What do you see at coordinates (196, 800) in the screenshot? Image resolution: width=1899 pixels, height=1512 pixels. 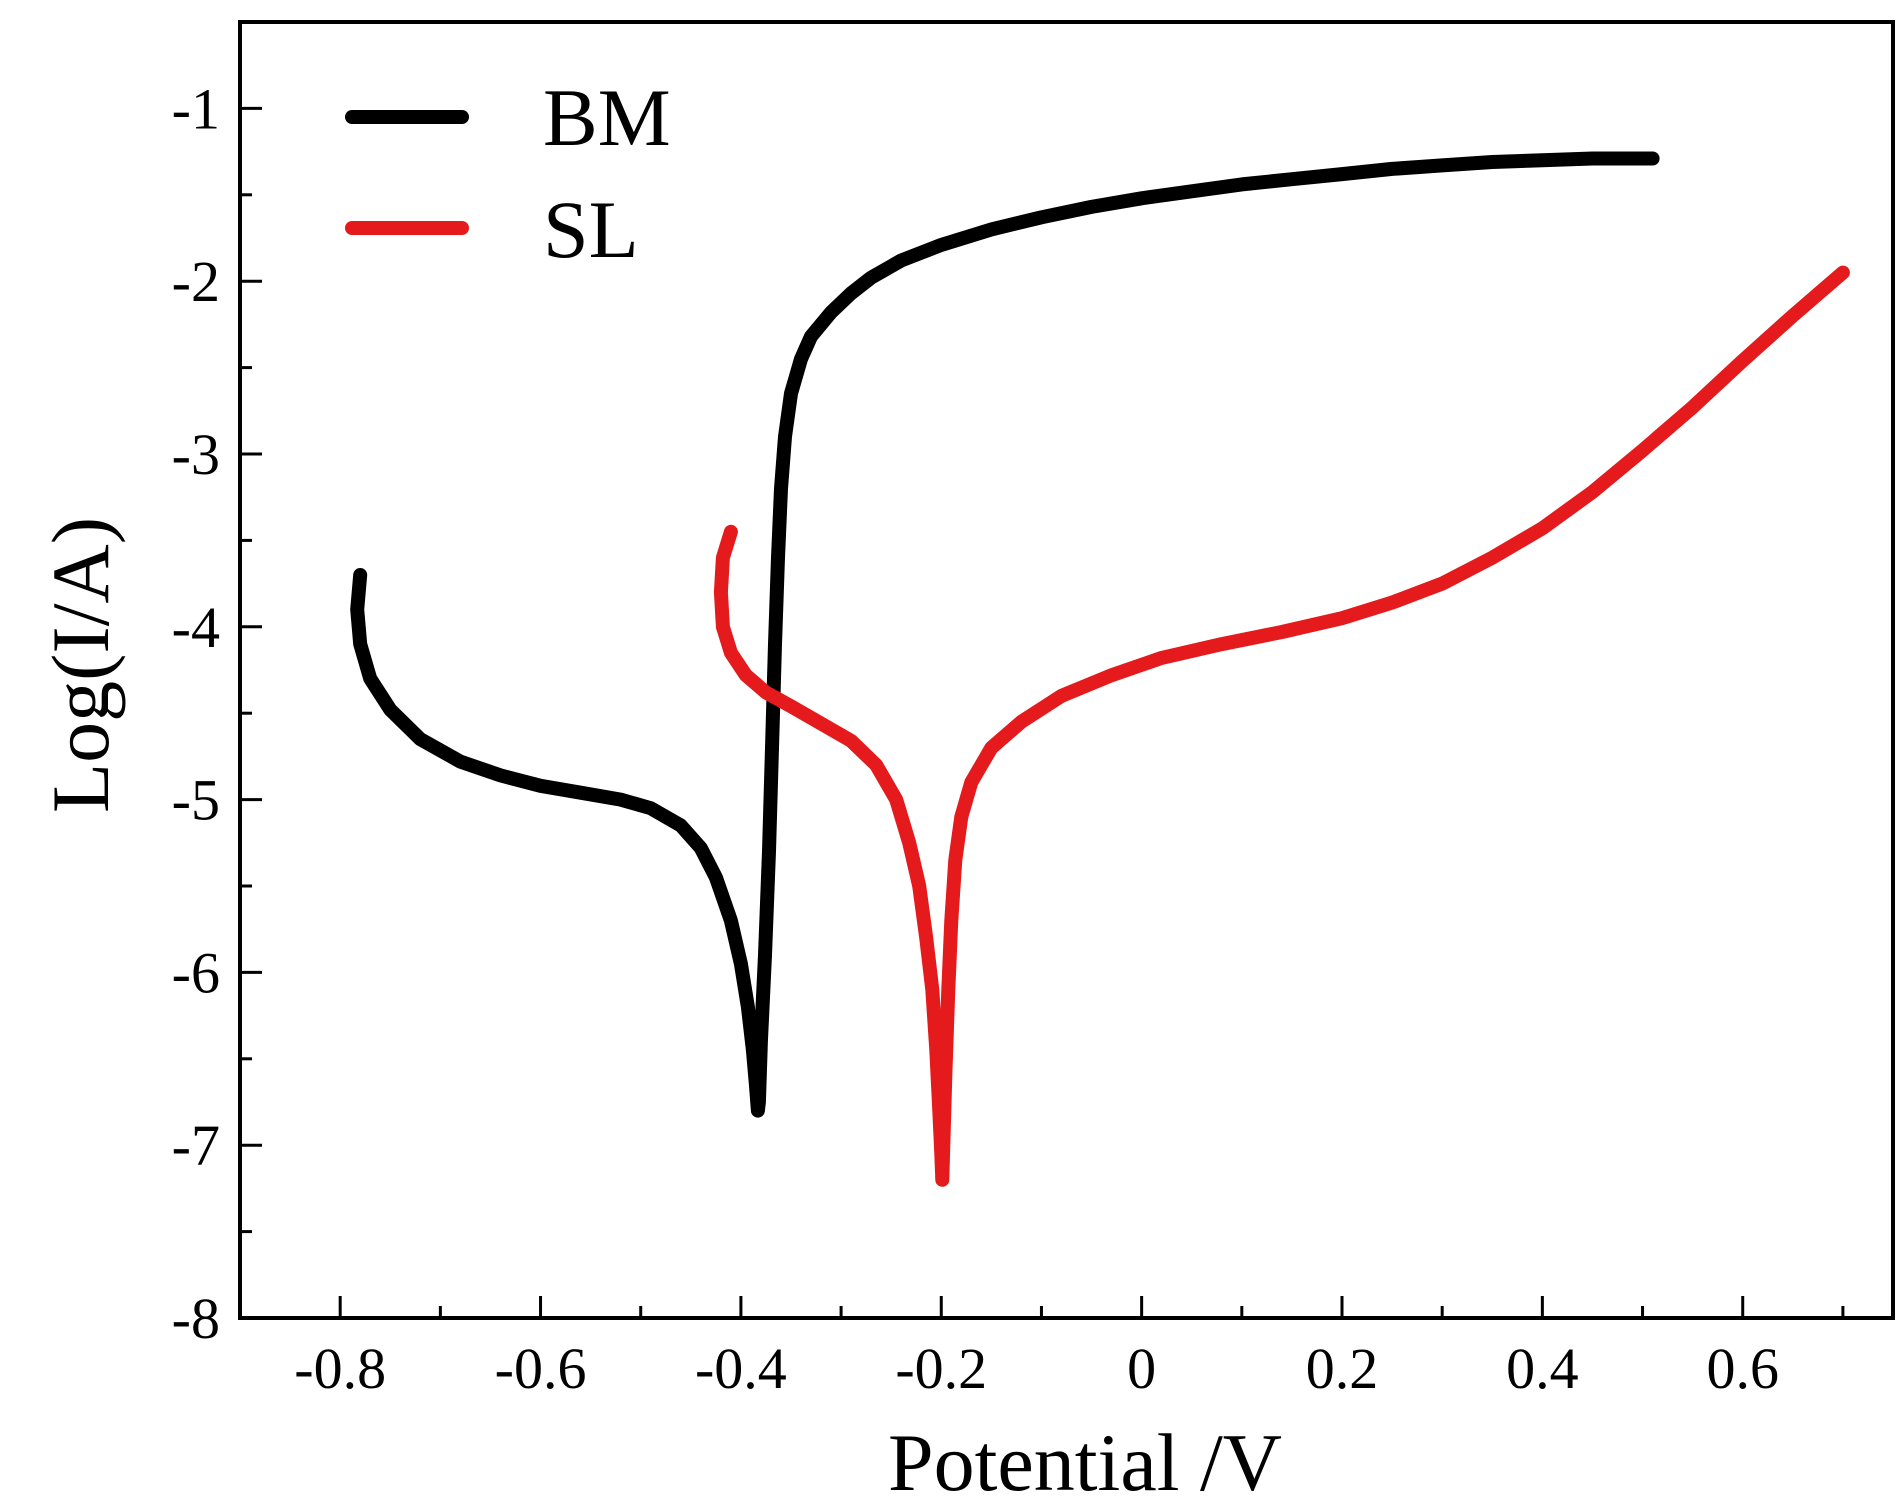 I see `y-tick-label: -5` at bounding box center [196, 800].